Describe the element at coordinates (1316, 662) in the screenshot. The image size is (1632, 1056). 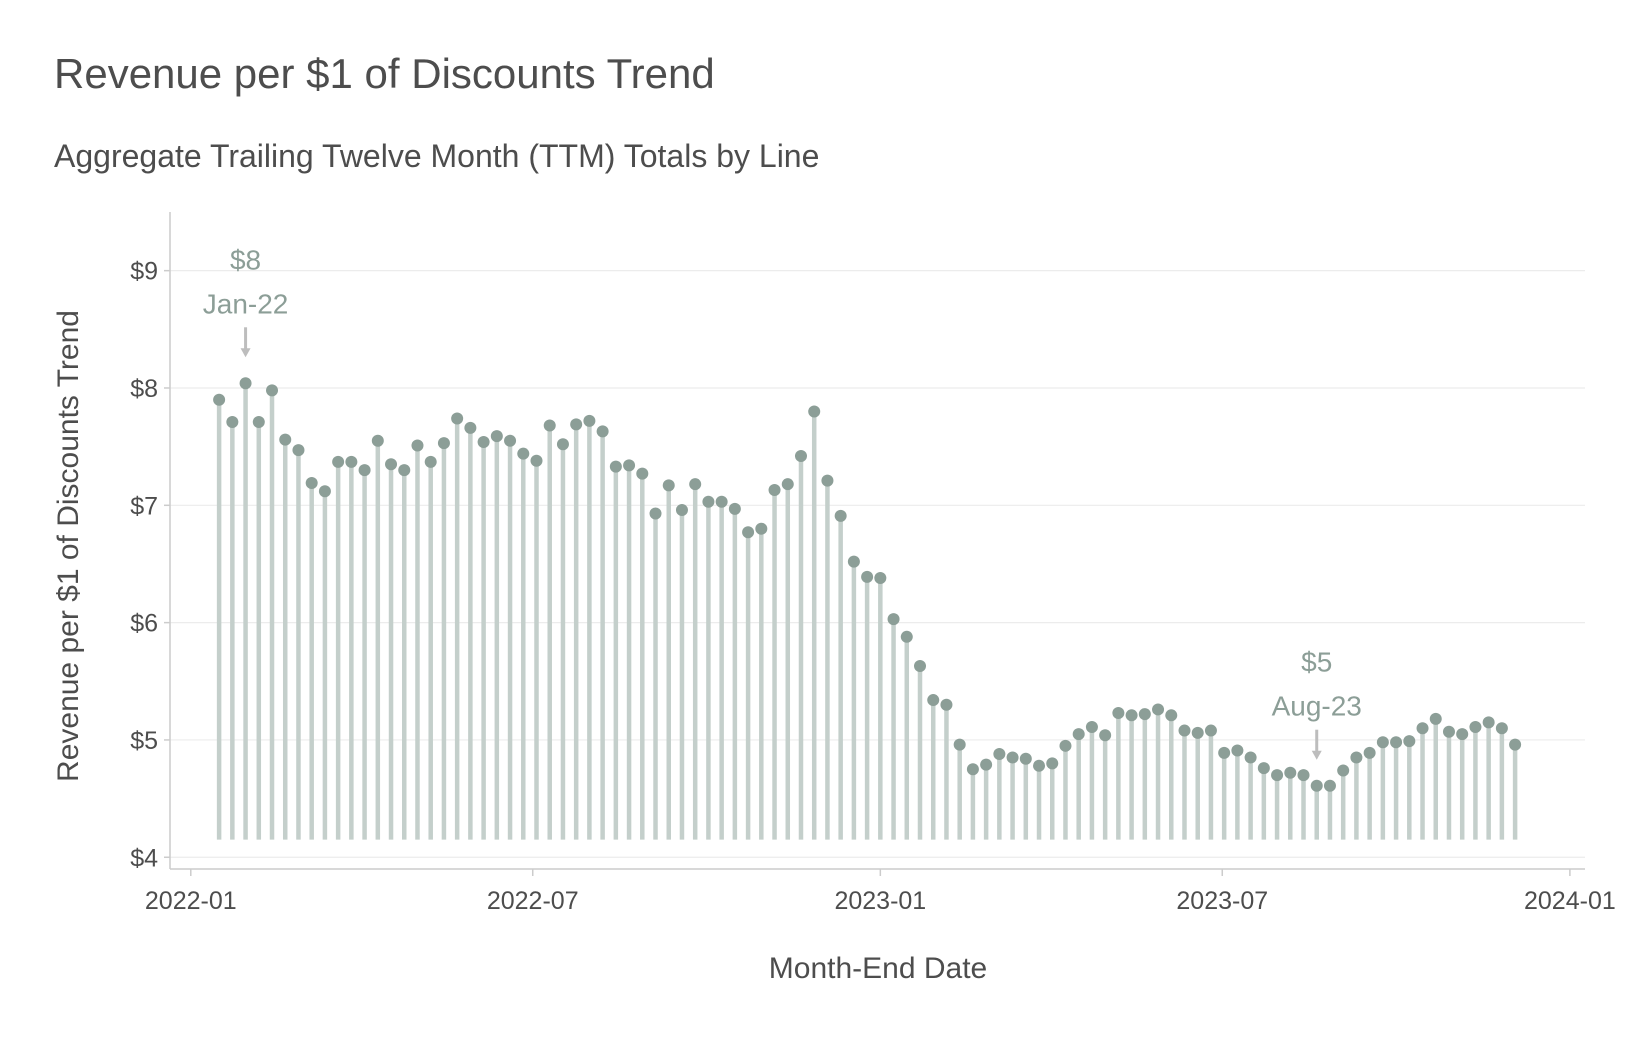
I see `annotation-value-label: $5` at that location.